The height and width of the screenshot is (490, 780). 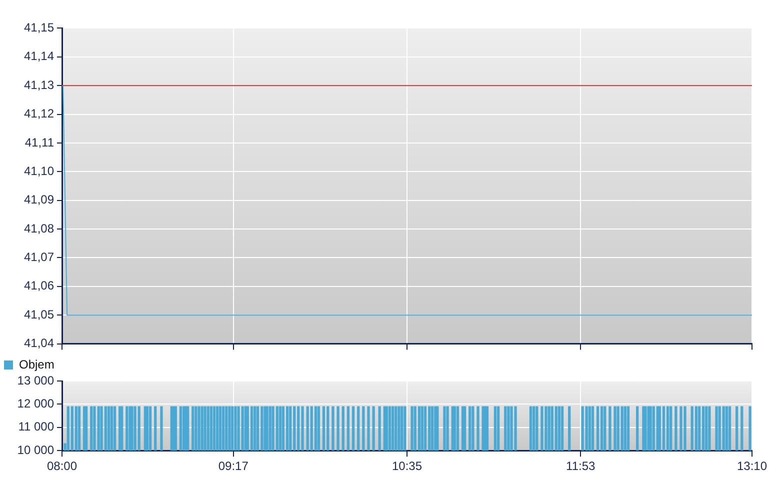 I want to click on y-tick-label: 41,11, so click(x=39, y=142).